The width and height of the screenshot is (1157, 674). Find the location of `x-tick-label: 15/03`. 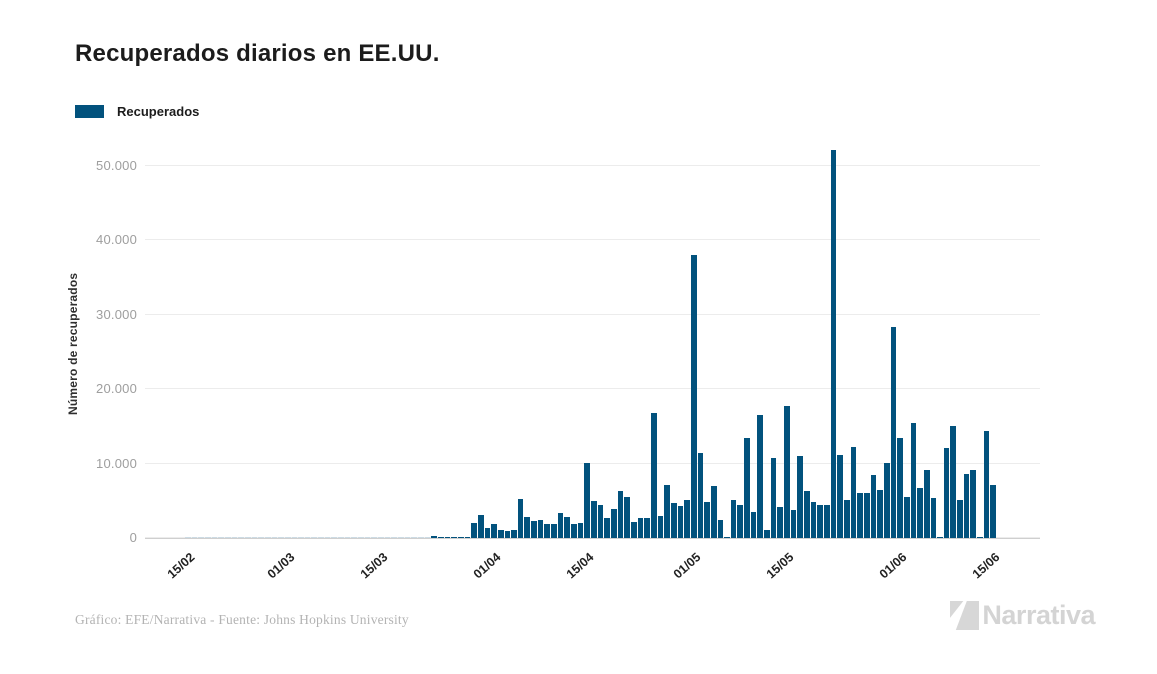

x-tick-label: 15/03 is located at coordinates (374, 566).